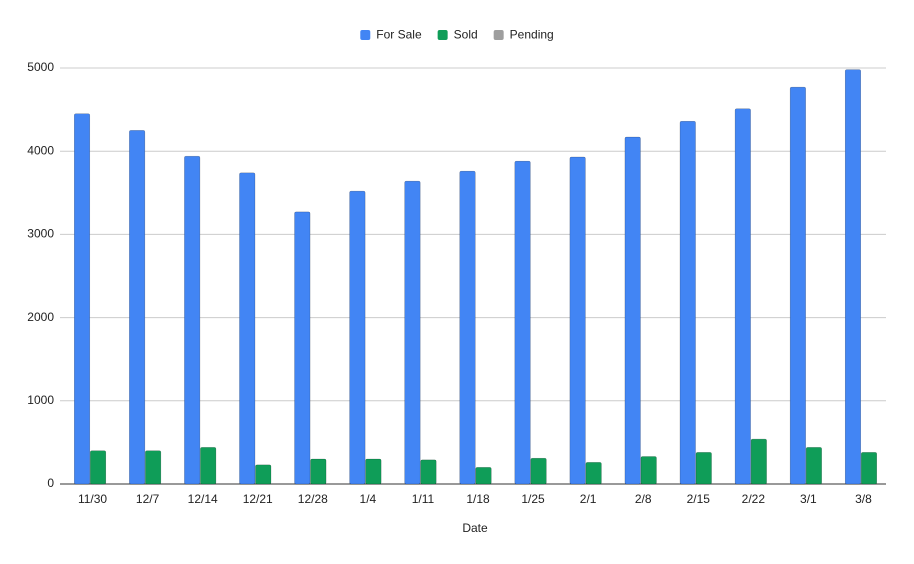  Describe the element at coordinates (313, 499) in the screenshot. I see `x-tick-label: 12/28` at that location.